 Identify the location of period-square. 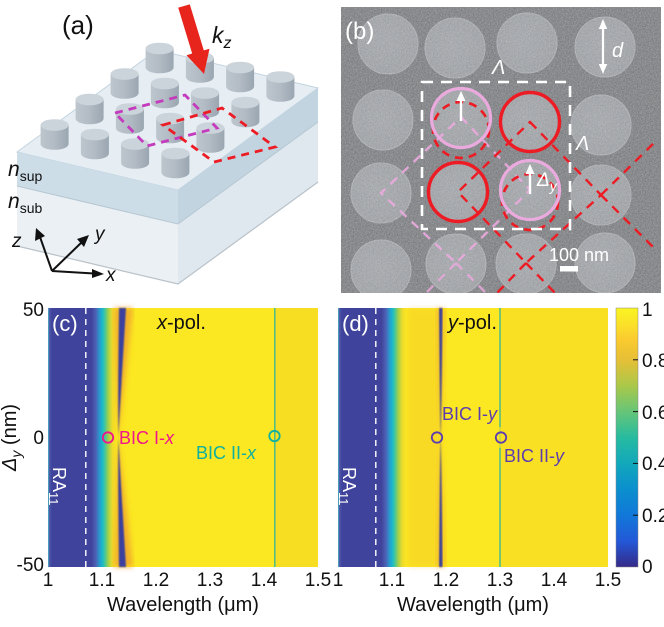
(496, 155).